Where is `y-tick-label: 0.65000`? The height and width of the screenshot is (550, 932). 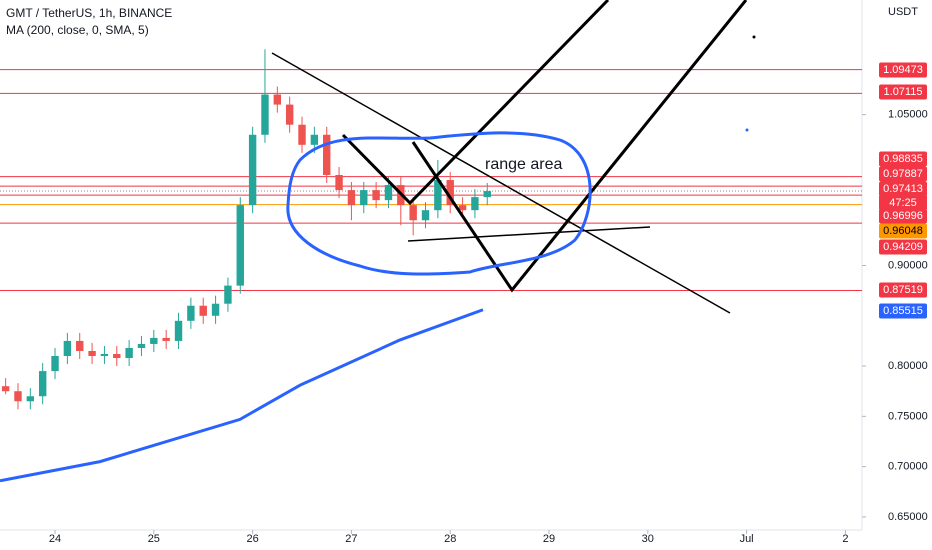
y-tick-label: 0.65000 is located at coordinates (908, 517).